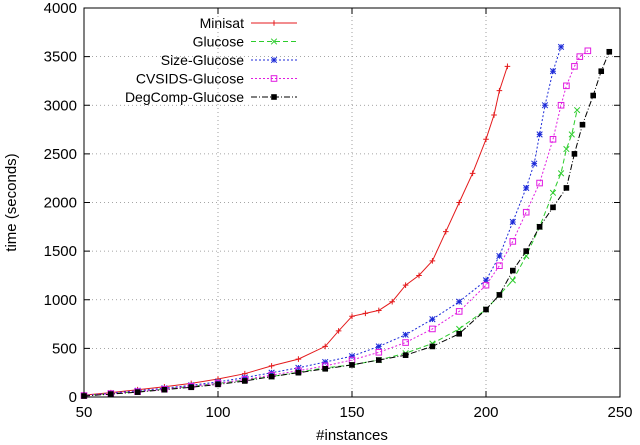  What do you see at coordinates (60, 57) in the screenshot?
I see `y-tick-label: 3500` at bounding box center [60, 57].